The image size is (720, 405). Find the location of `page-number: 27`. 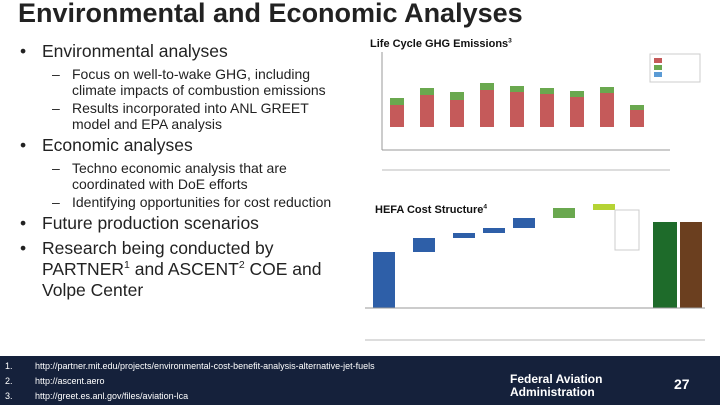

page-number: 27 is located at coordinates (682, 384).